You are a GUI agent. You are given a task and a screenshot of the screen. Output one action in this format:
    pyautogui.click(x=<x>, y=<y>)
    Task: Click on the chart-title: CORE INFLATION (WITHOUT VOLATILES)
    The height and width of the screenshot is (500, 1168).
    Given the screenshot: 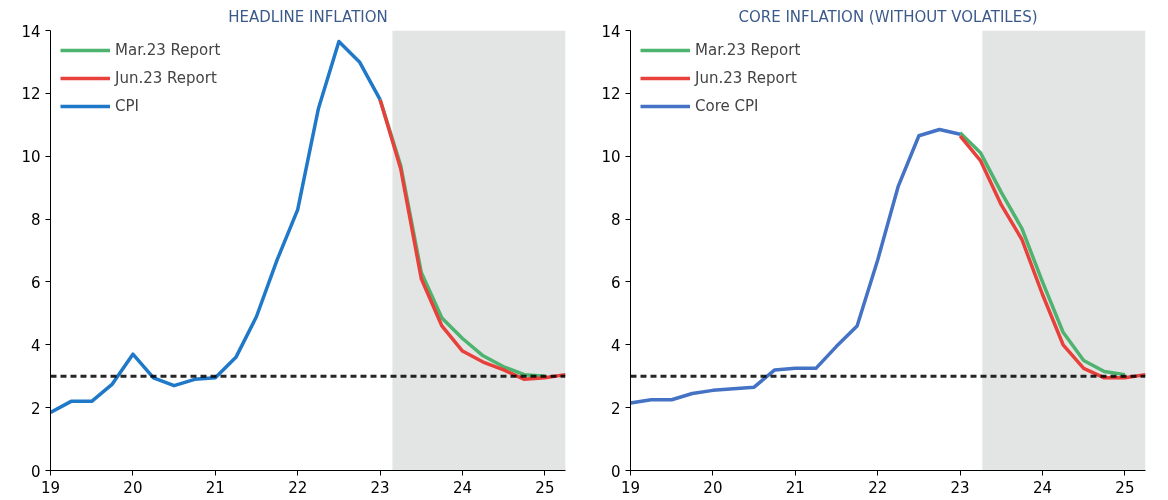 What is the action you would take?
    pyautogui.click(x=888, y=16)
    